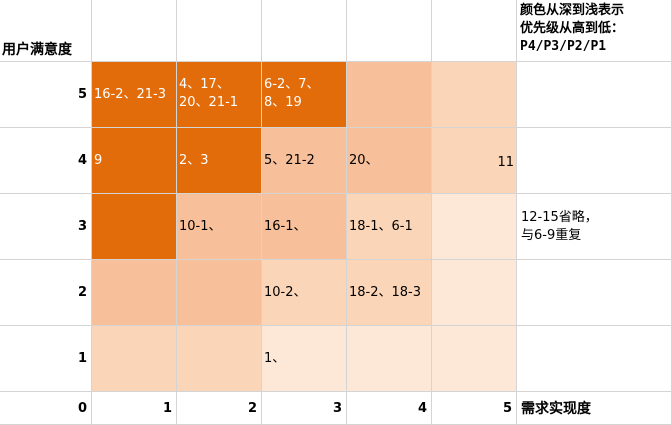 This screenshot has width=672, height=425. I want to click on priority-cell: 10-2、, so click(304, 293).